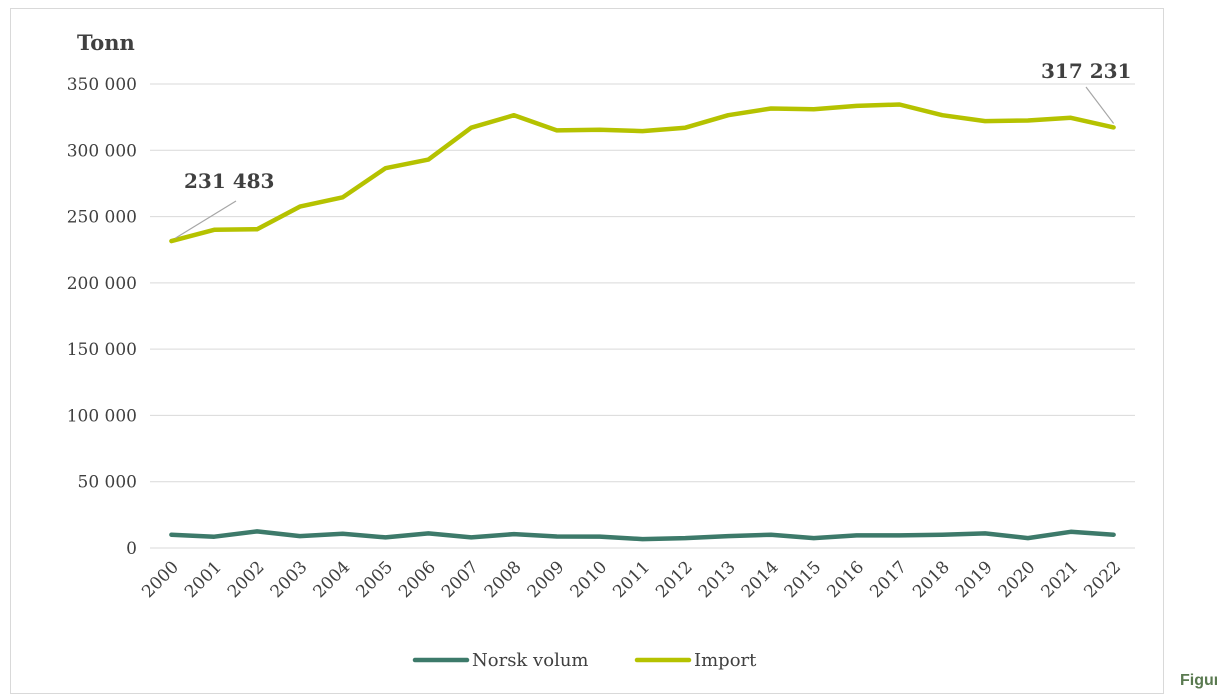 The height and width of the screenshot is (694, 1217). I want to click on x-tick-label: 2019, so click(974, 579).